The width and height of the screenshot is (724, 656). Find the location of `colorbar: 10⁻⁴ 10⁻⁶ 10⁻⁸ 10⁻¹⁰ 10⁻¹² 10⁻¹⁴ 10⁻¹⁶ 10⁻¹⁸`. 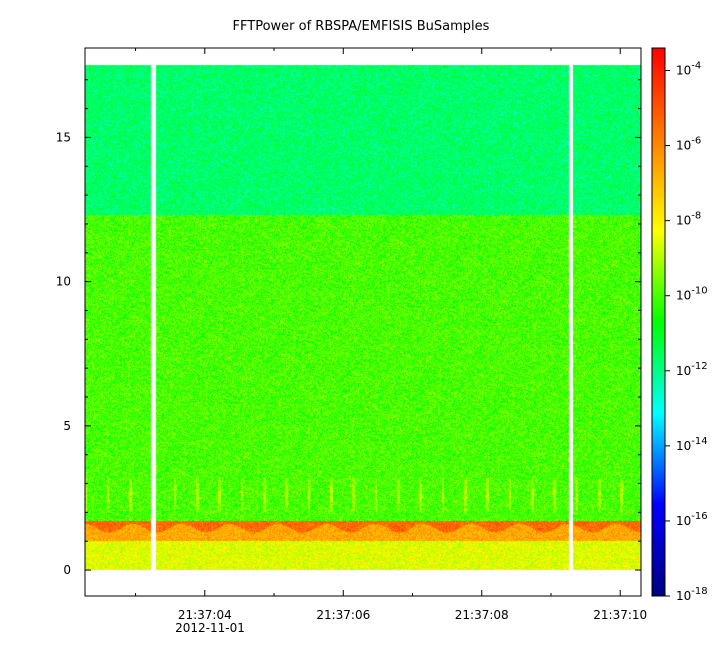

colorbar: 10⁻⁴ 10⁻⁶ 10⁻⁸ 10⁻¹⁰ 10⁻¹² 10⁻¹⁴ 10⁻¹⁶ 10⁻¹⁸ is located at coordinates (679, 325).